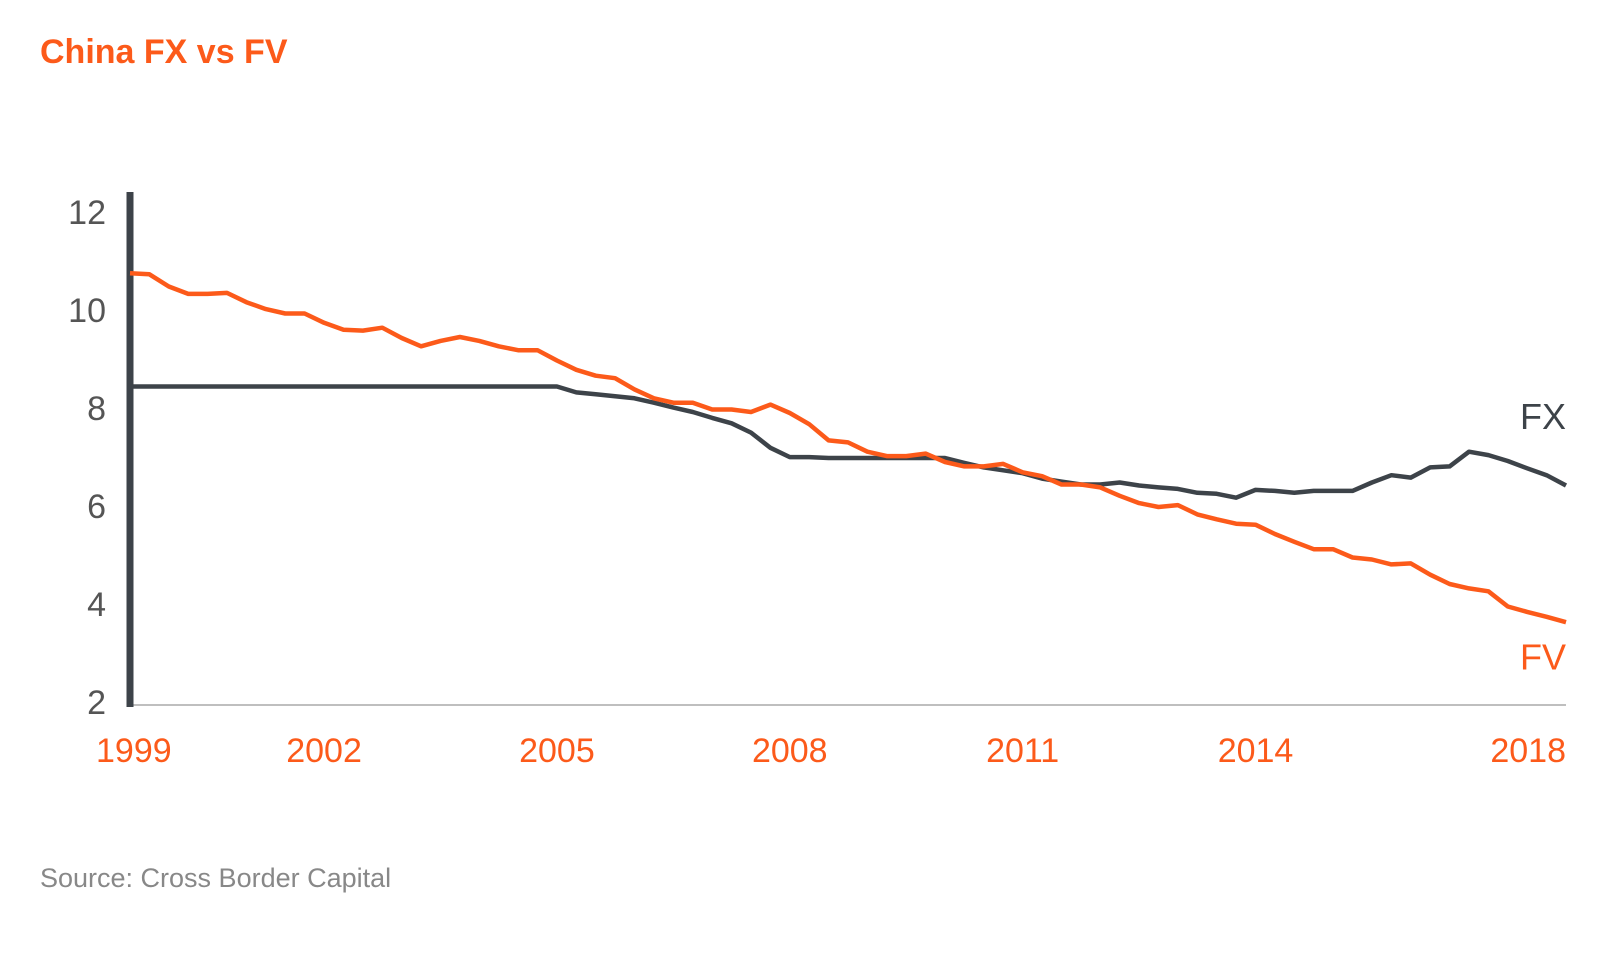  Describe the element at coordinates (87, 213) in the screenshot. I see `y-tick-label: 12` at that location.